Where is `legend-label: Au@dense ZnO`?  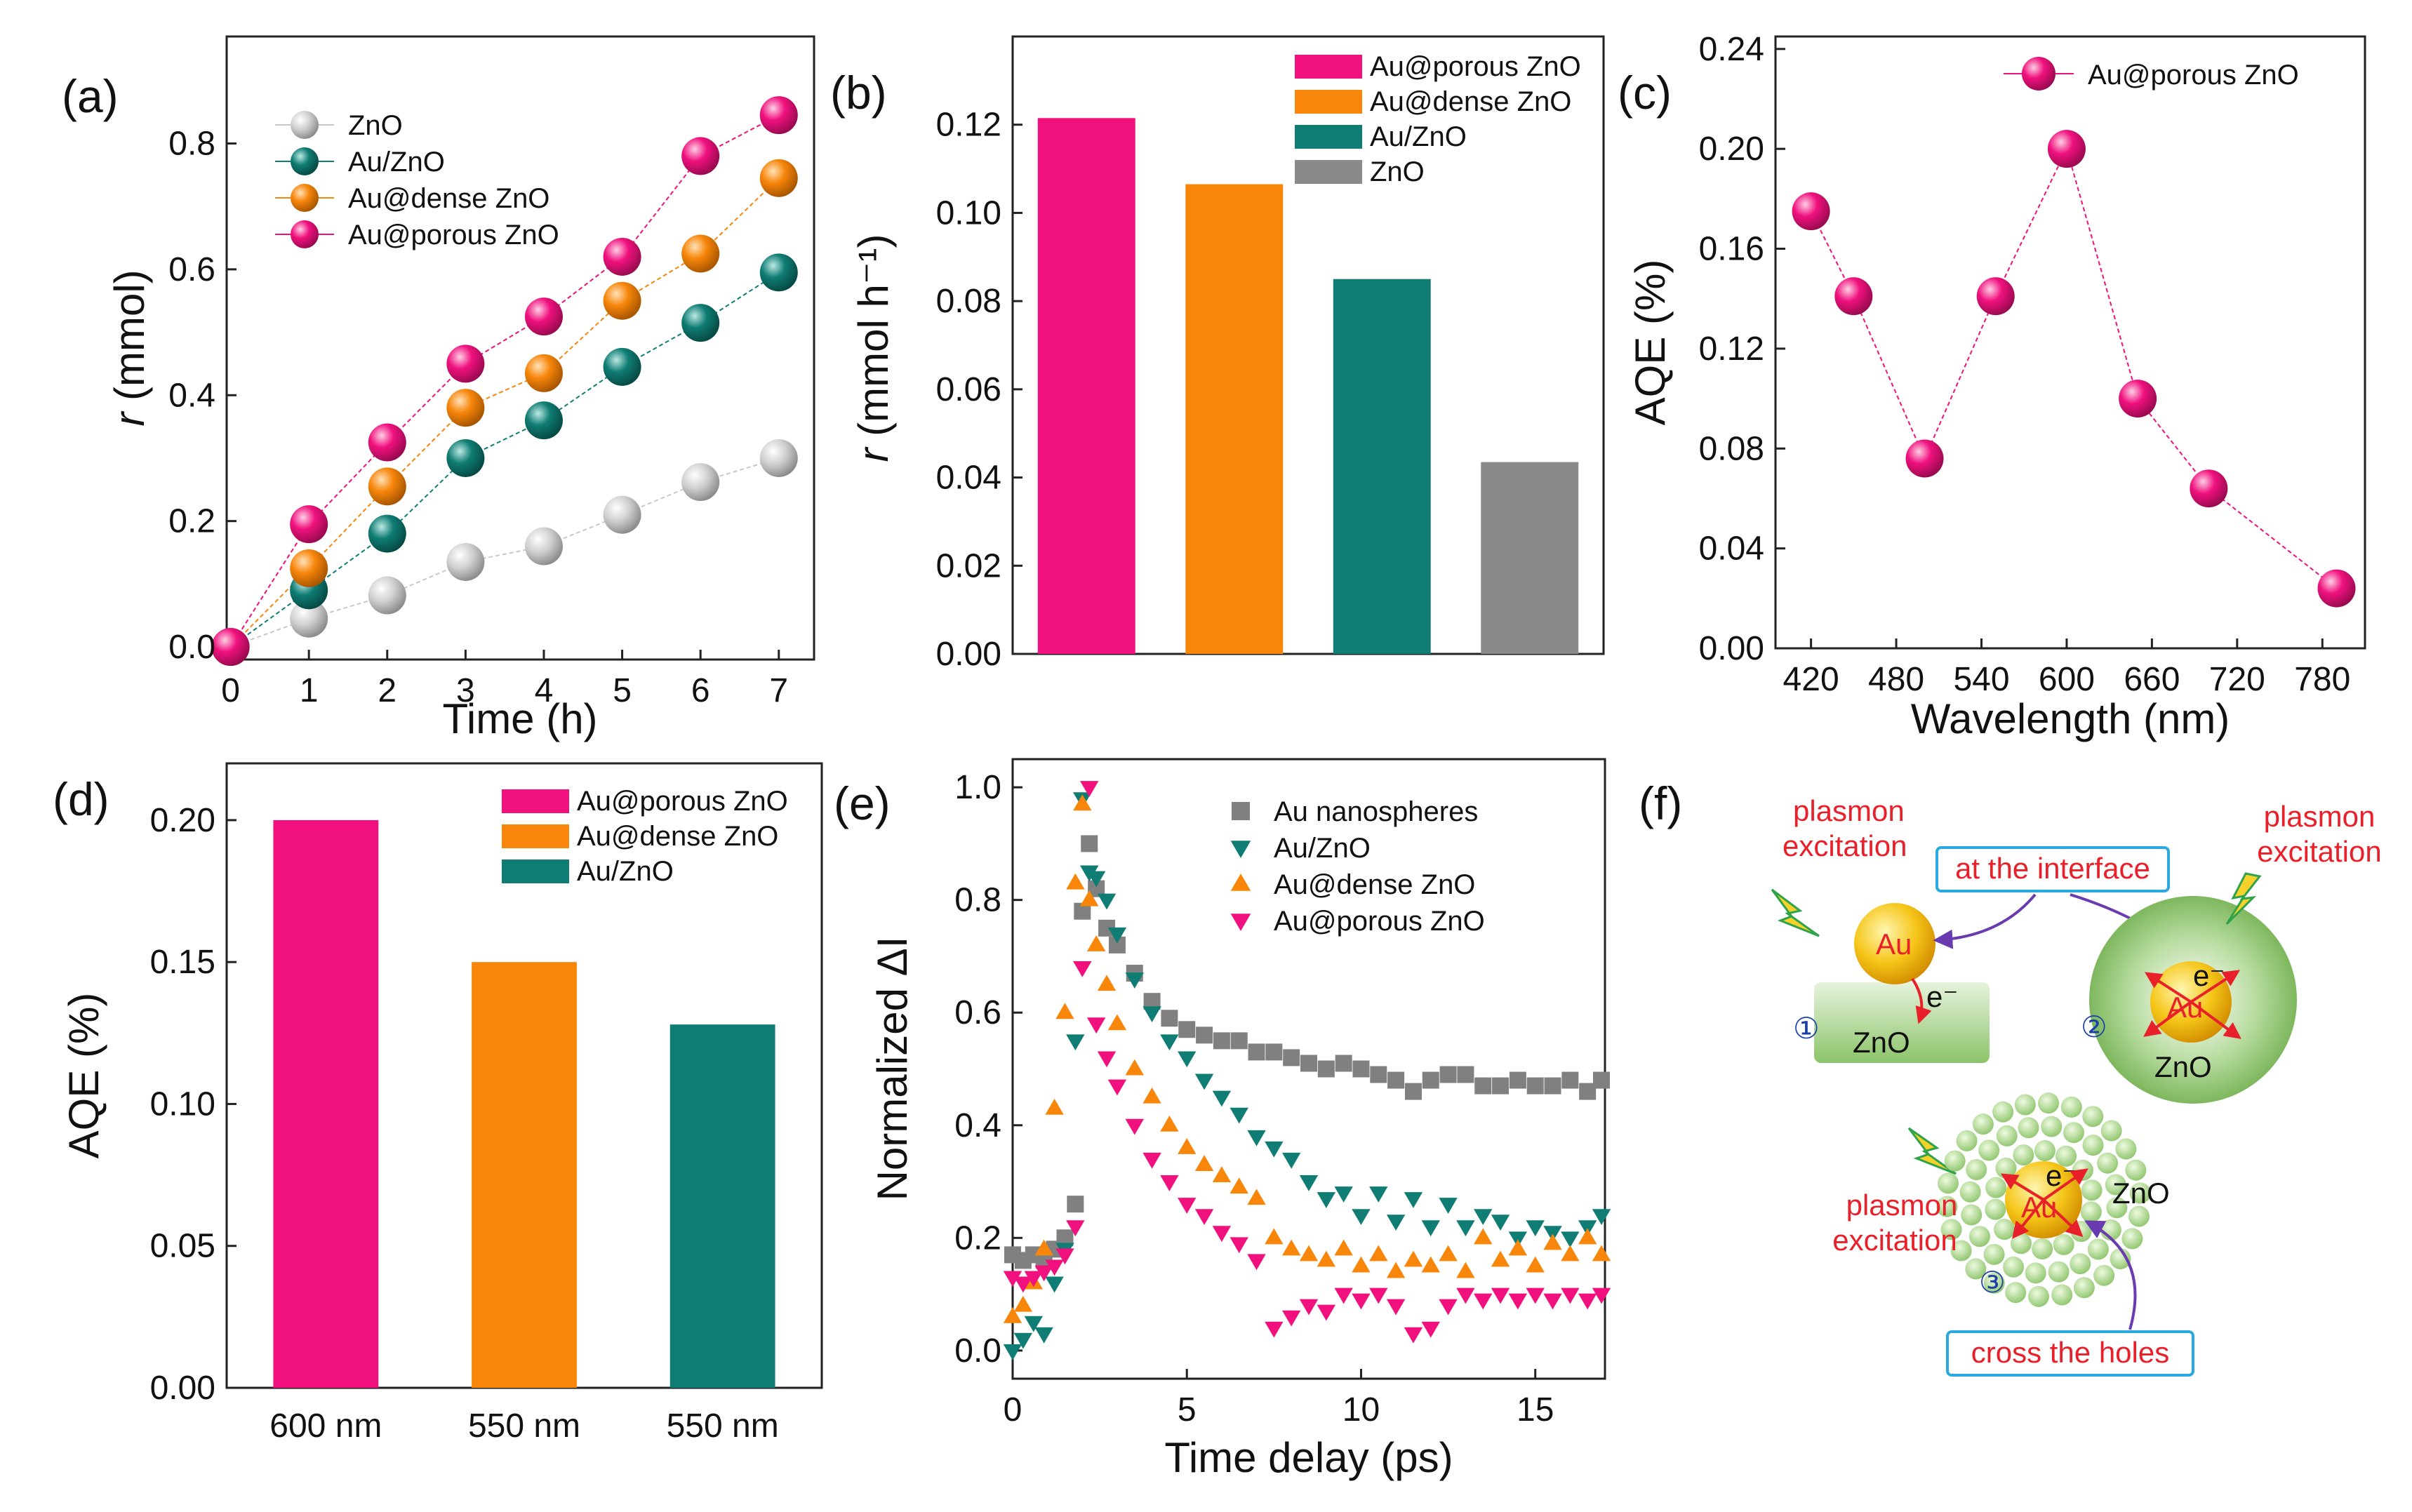 legend-label: Au@dense ZnO is located at coordinates (449, 198).